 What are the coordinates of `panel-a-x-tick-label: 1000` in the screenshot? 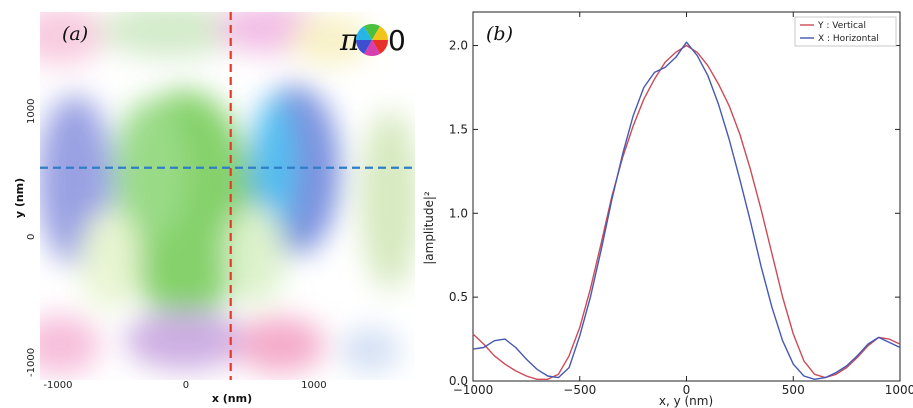 It's located at (313, 385).